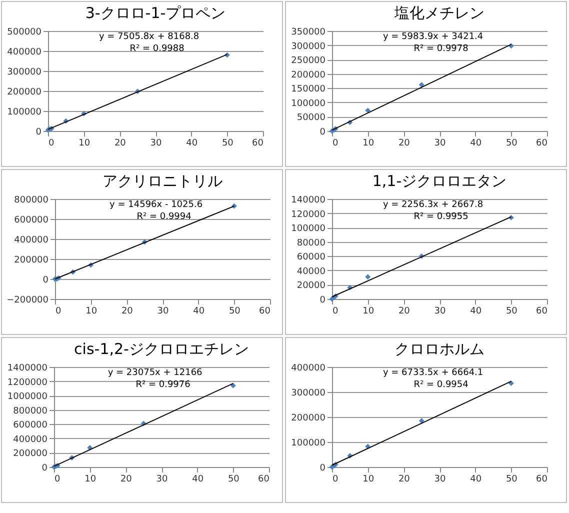 Image resolution: width=569 pixels, height=513 pixels. Describe the element at coordinates (161, 349) in the screenshot. I see `chart-title: cis-1,2-ジクロロエチレン` at that location.